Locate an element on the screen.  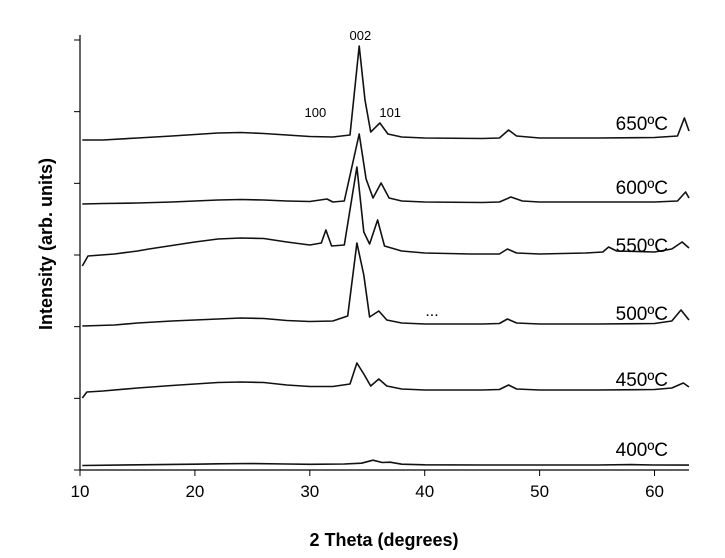
x-ticks: 10 20 30 40 50 60 is located at coordinates (367, 485).